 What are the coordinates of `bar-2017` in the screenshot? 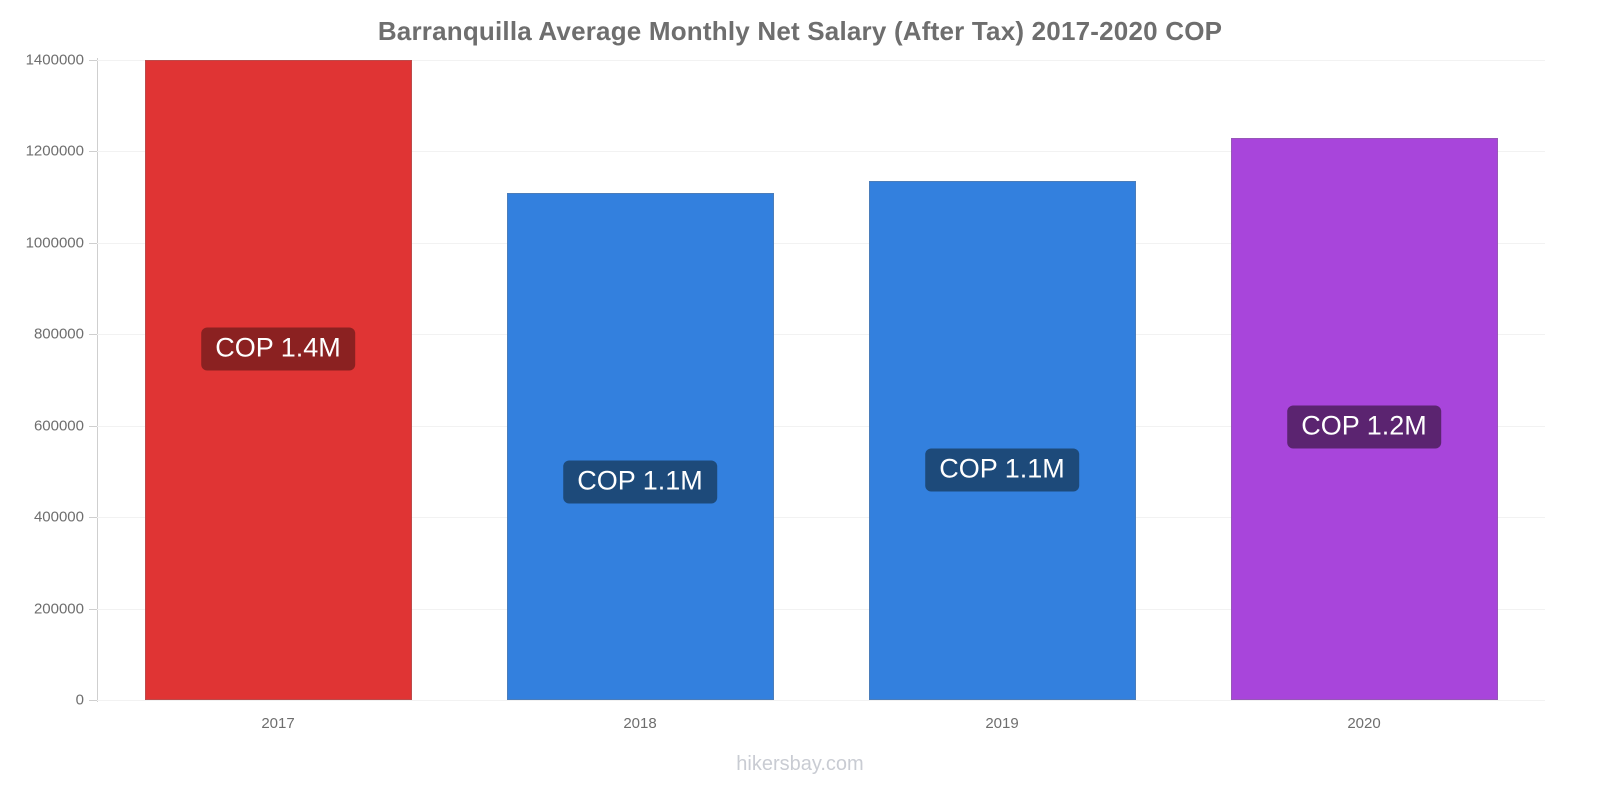 It's located at (278, 380).